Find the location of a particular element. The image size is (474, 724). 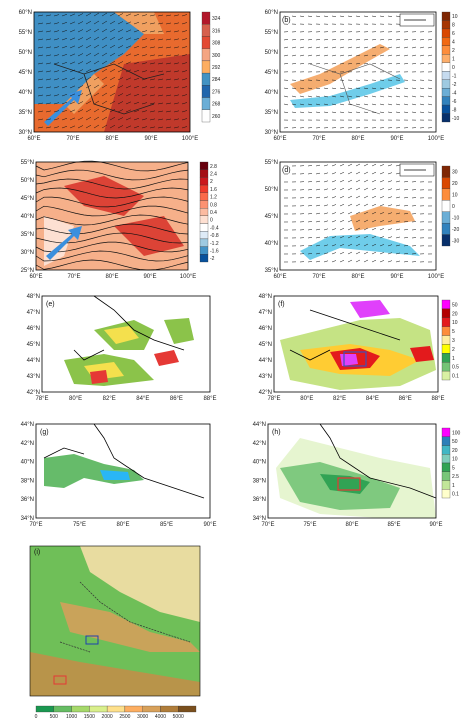

panel-f-colorbar-swatch is located at coordinates (446, 340).